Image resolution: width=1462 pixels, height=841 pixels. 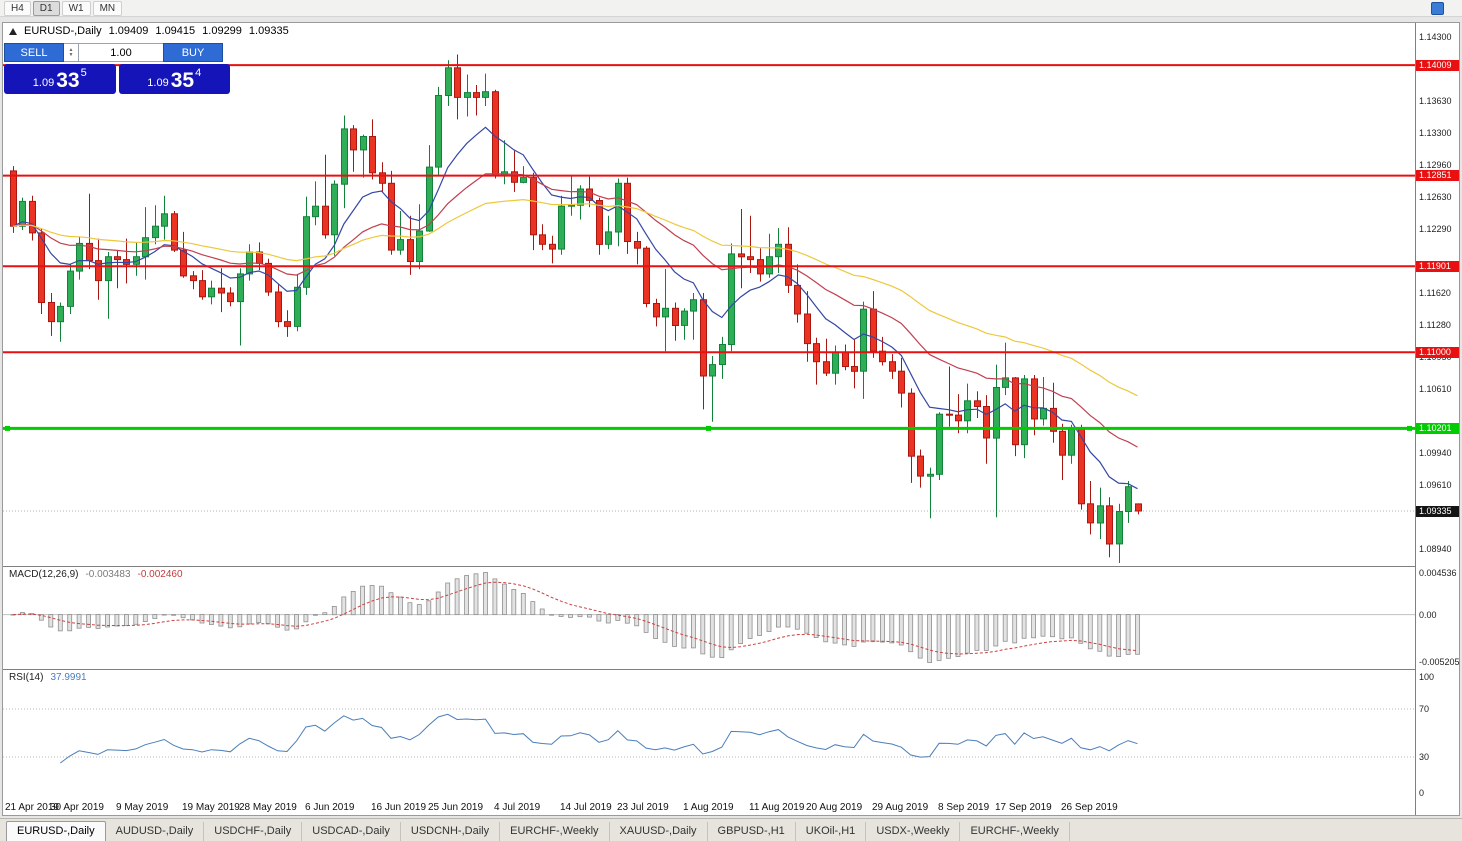 I want to click on sell-price-button: 1.09 33 5, so click(x=60, y=79).